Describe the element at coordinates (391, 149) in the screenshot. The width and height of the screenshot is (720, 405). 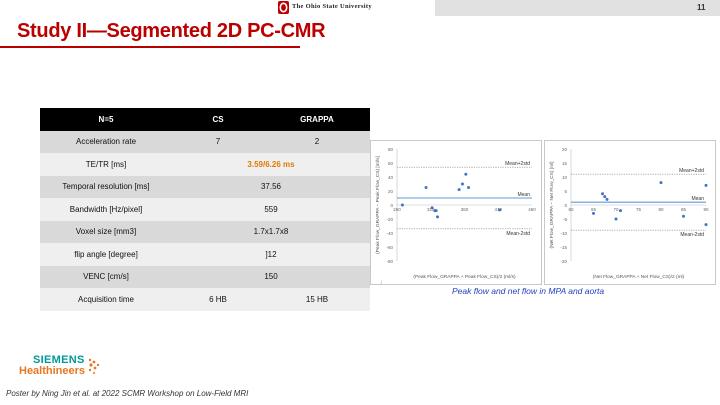
I see `y-tick-label: 80` at that location.